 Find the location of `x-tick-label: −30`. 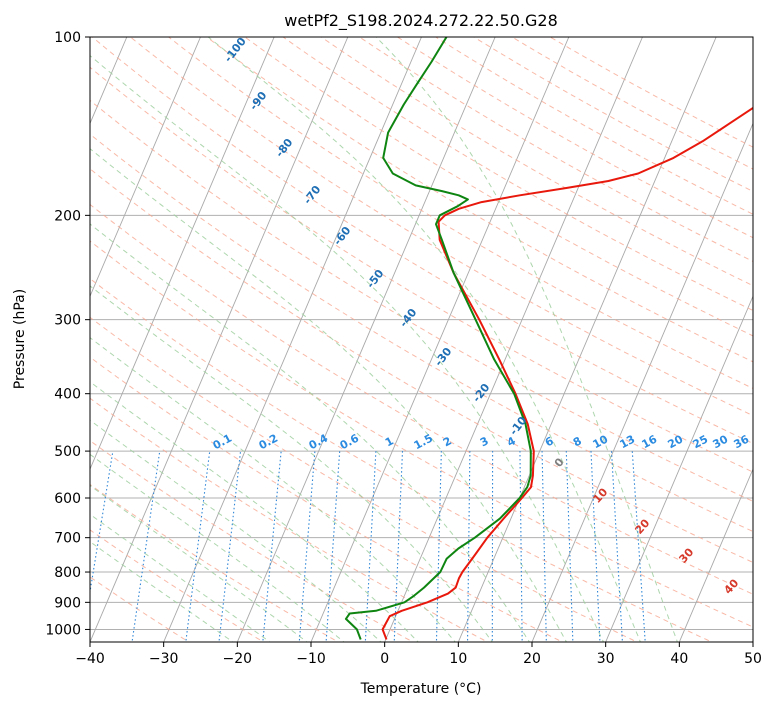

x-tick-label: −30 is located at coordinates (164, 659).